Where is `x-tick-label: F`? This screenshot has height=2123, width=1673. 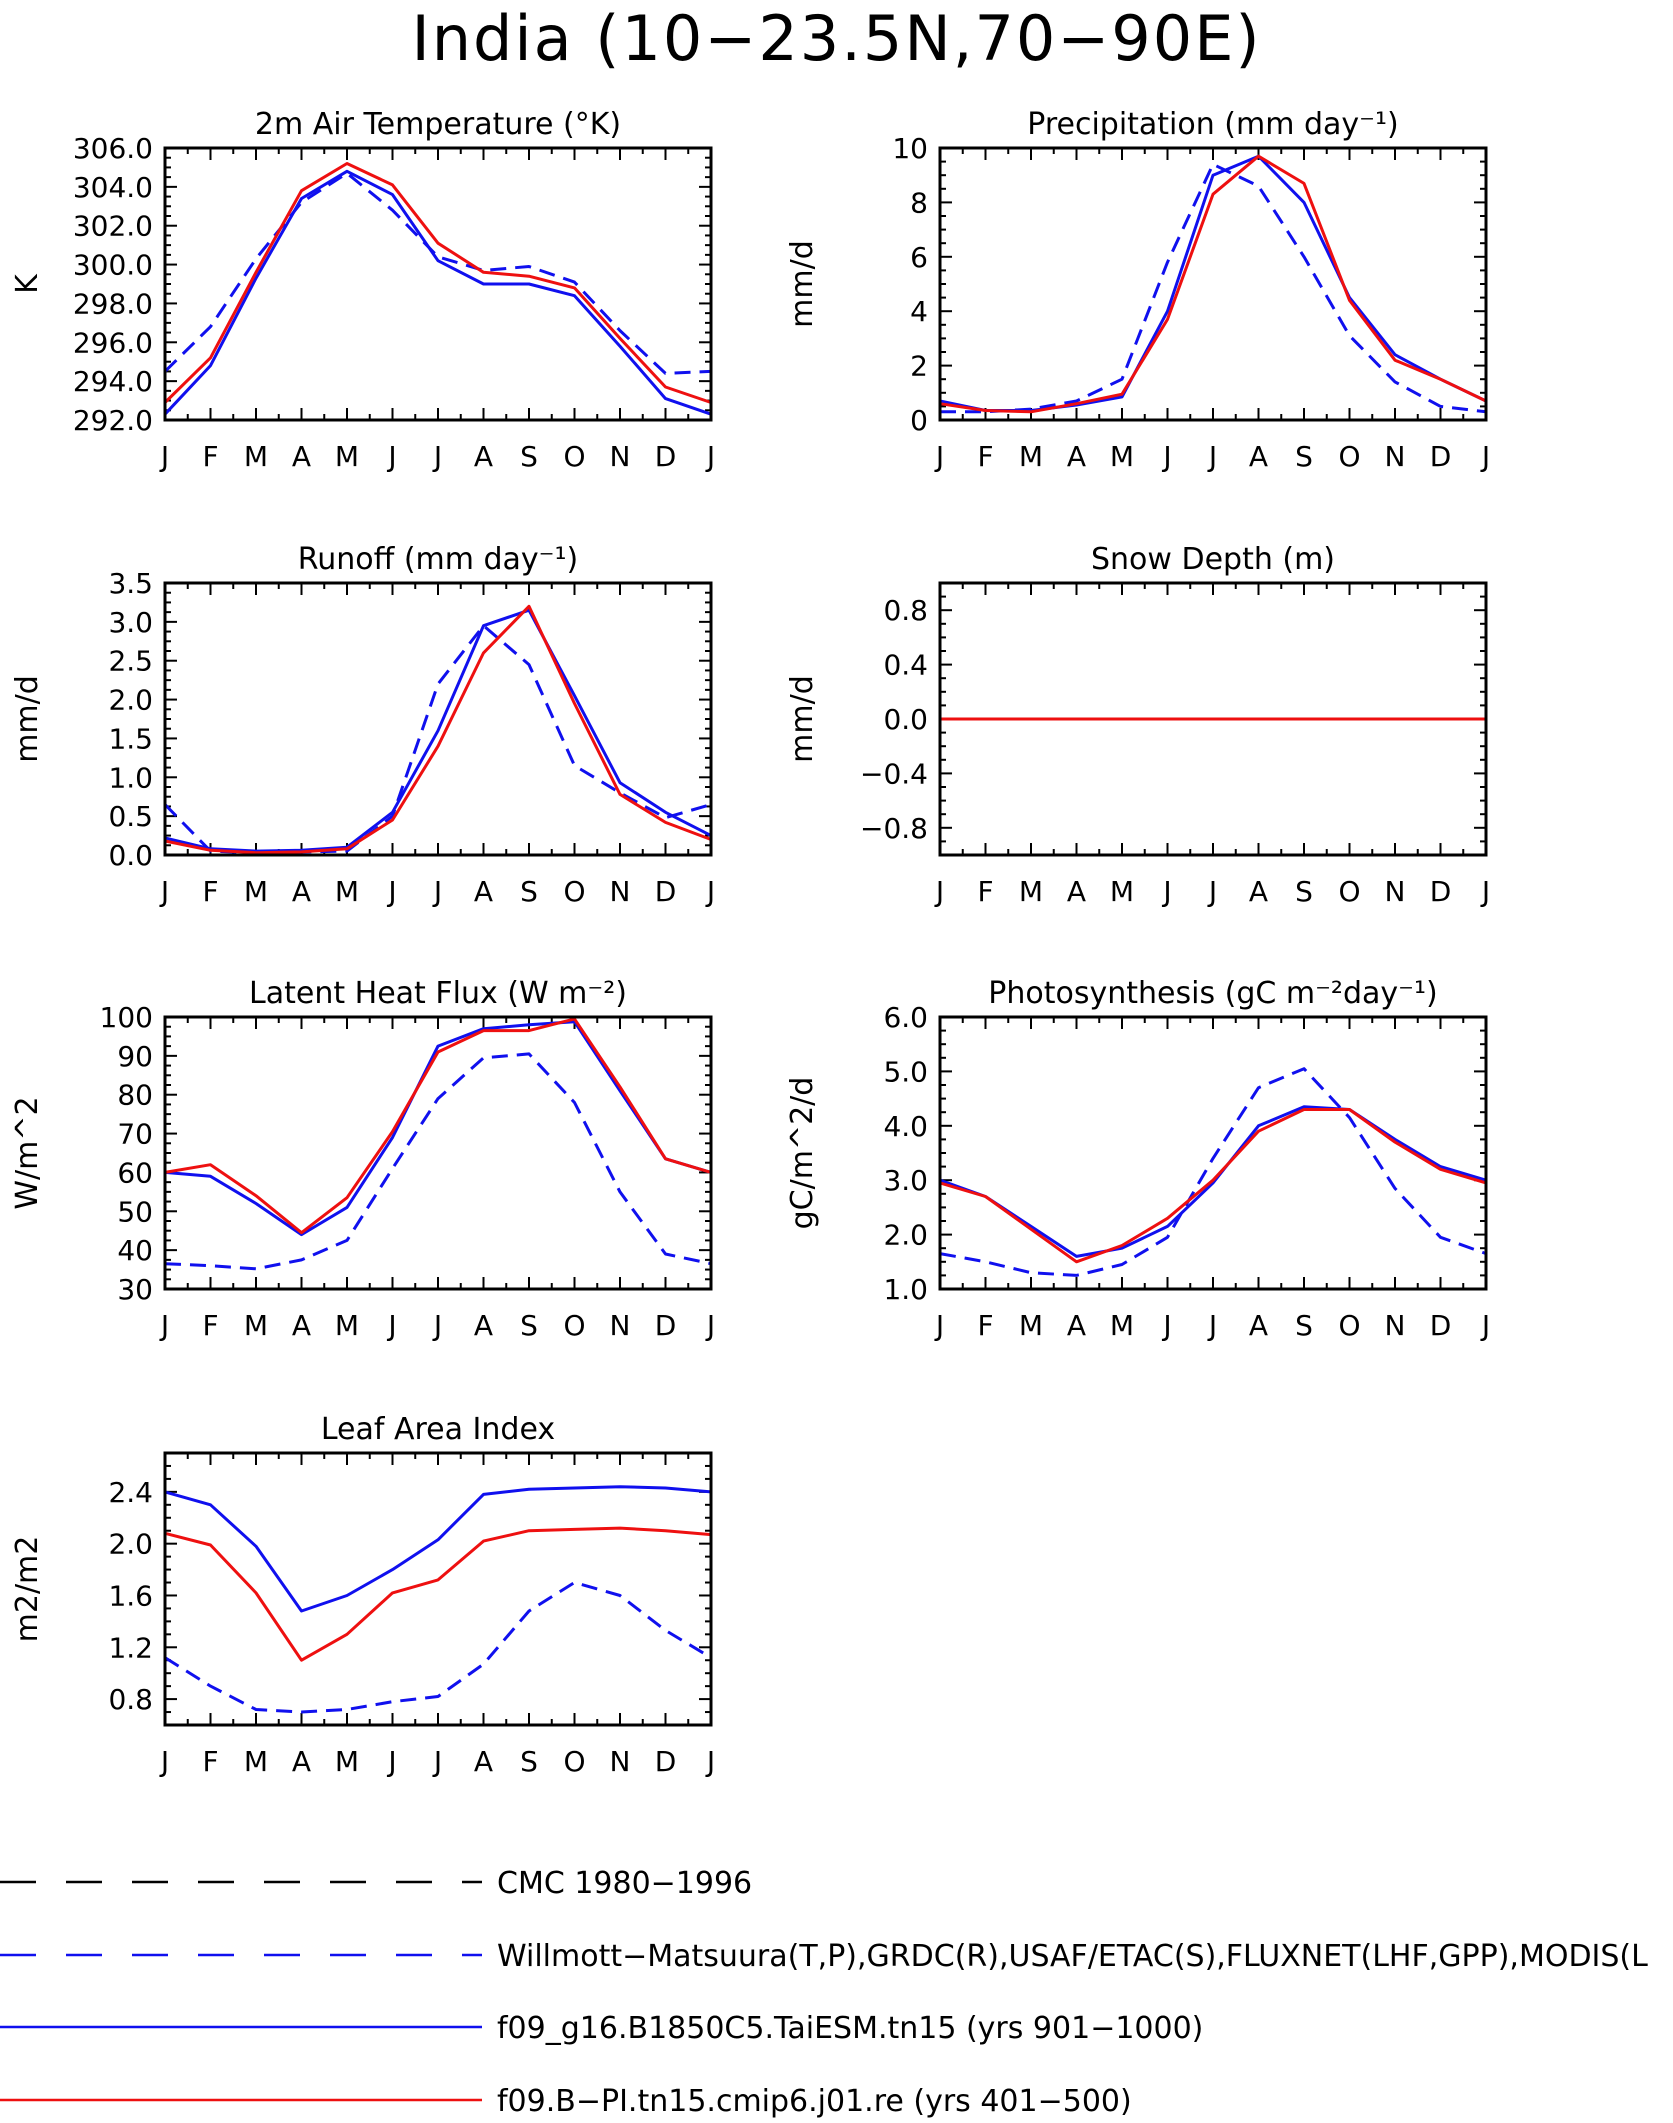
x-tick-label: F is located at coordinates (210, 1325).